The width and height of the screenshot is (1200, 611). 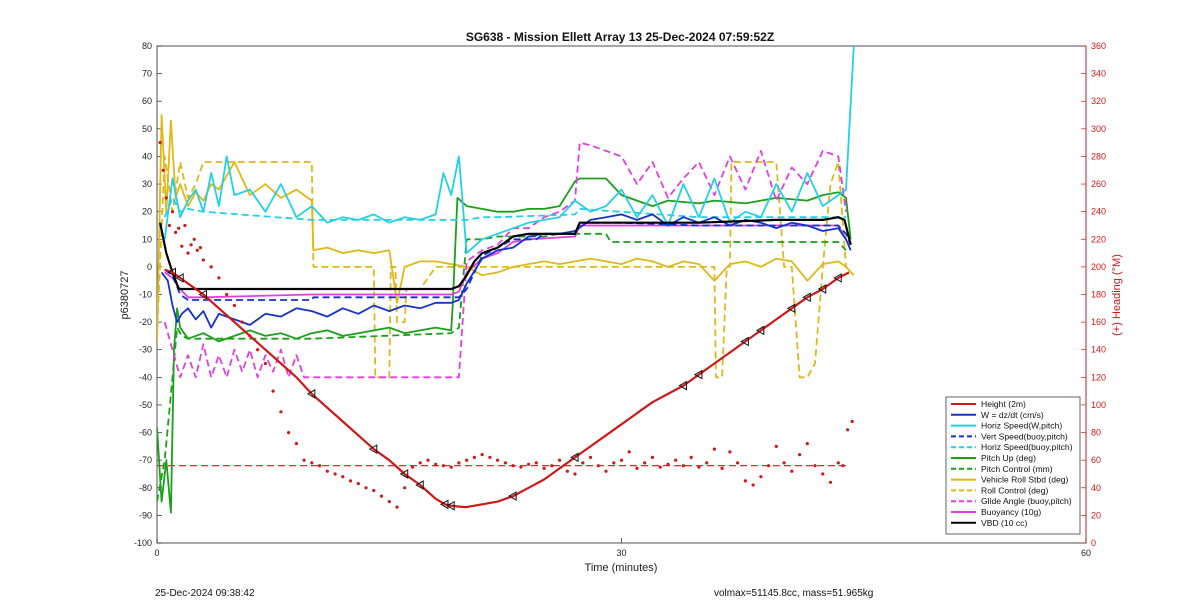 What do you see at coordinates (147, 129) in the screenshot?
I see `left-tick-label: 50` at bounding box center [147, 129].